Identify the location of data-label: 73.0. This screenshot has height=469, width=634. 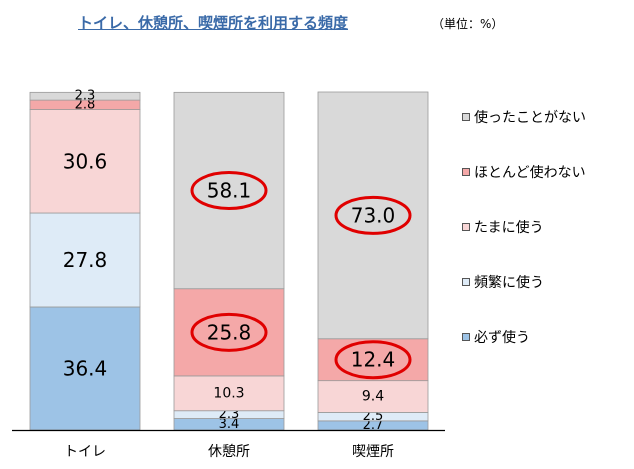
(373, 215).